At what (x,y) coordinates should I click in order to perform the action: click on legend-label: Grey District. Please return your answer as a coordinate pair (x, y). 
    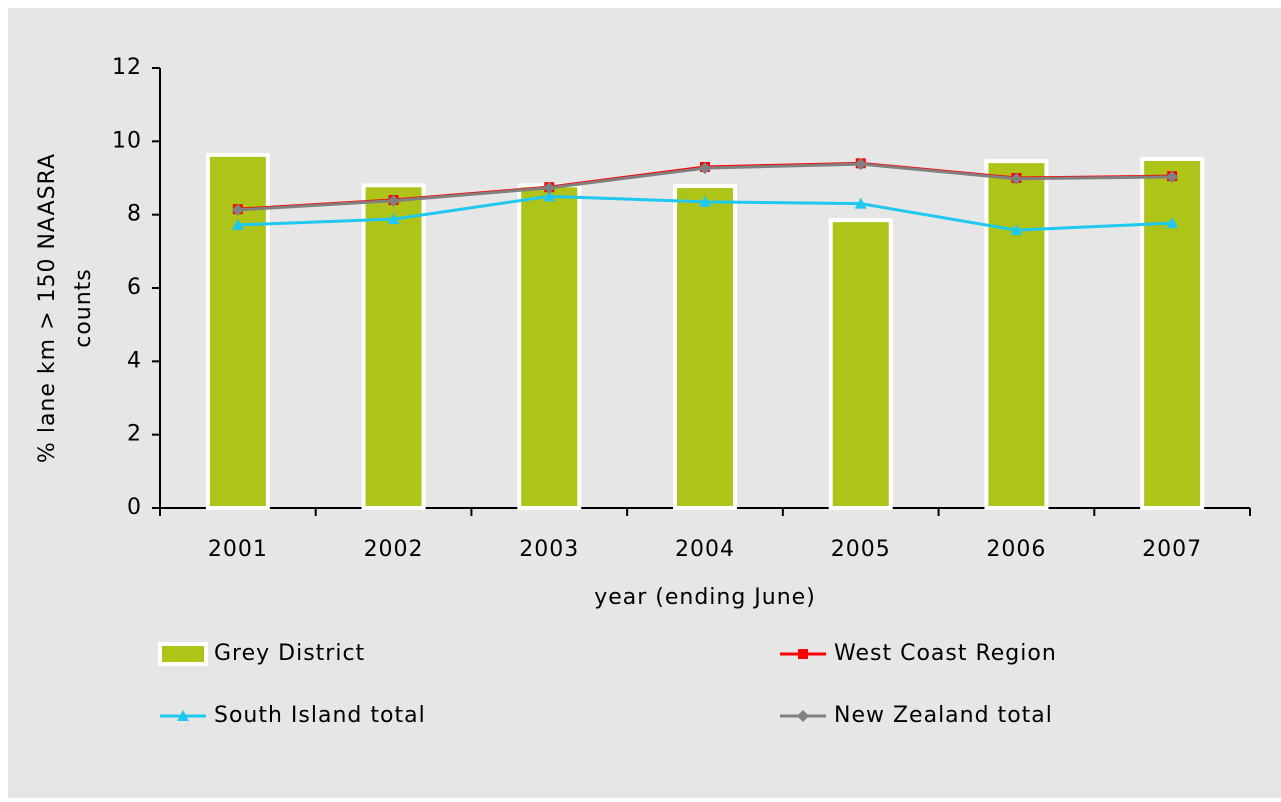
    Looking at the image, I should click on (289, 653).